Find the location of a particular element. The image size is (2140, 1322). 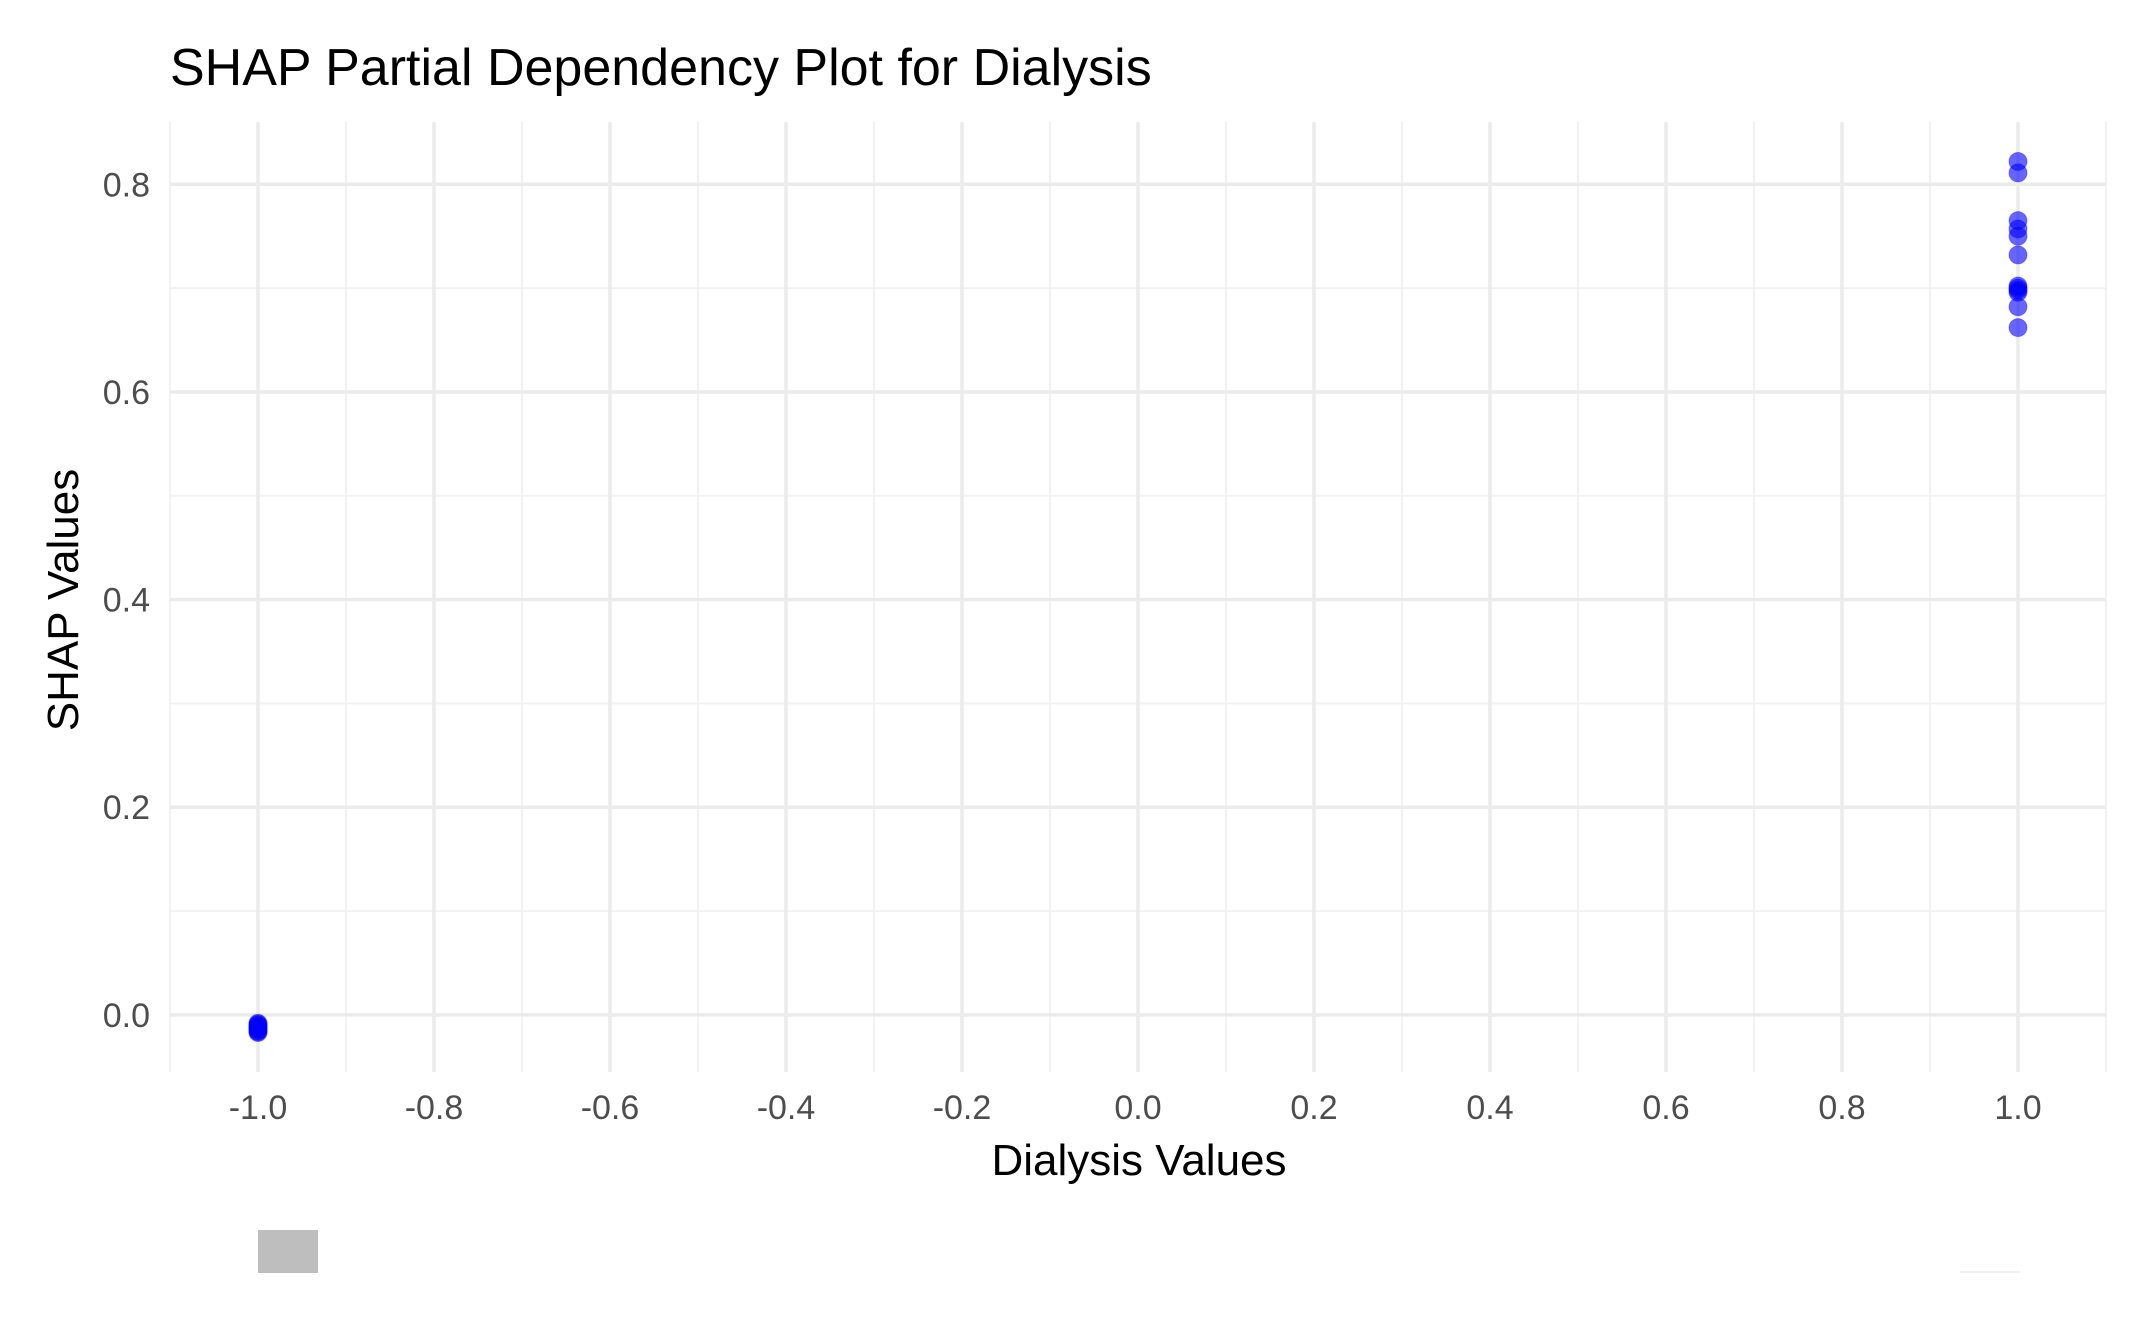

x-tick-label: -0.2 is located at coordinates (962, 1108).